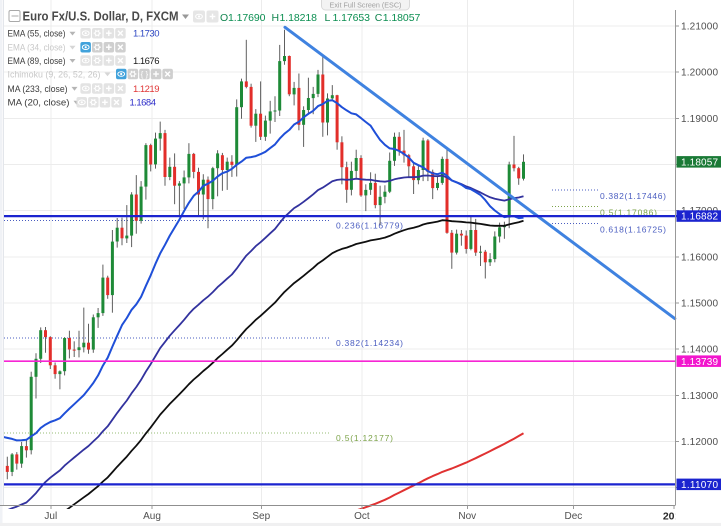 This screenshot has height=526, width=721. I want to click on svg-text: 0.382(1.17446), so click(633, 196).